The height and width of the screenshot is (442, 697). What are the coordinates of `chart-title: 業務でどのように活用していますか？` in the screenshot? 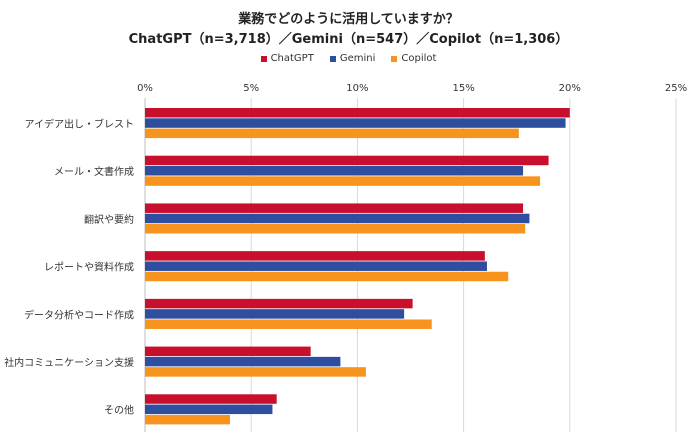 It's located at (348, 19).